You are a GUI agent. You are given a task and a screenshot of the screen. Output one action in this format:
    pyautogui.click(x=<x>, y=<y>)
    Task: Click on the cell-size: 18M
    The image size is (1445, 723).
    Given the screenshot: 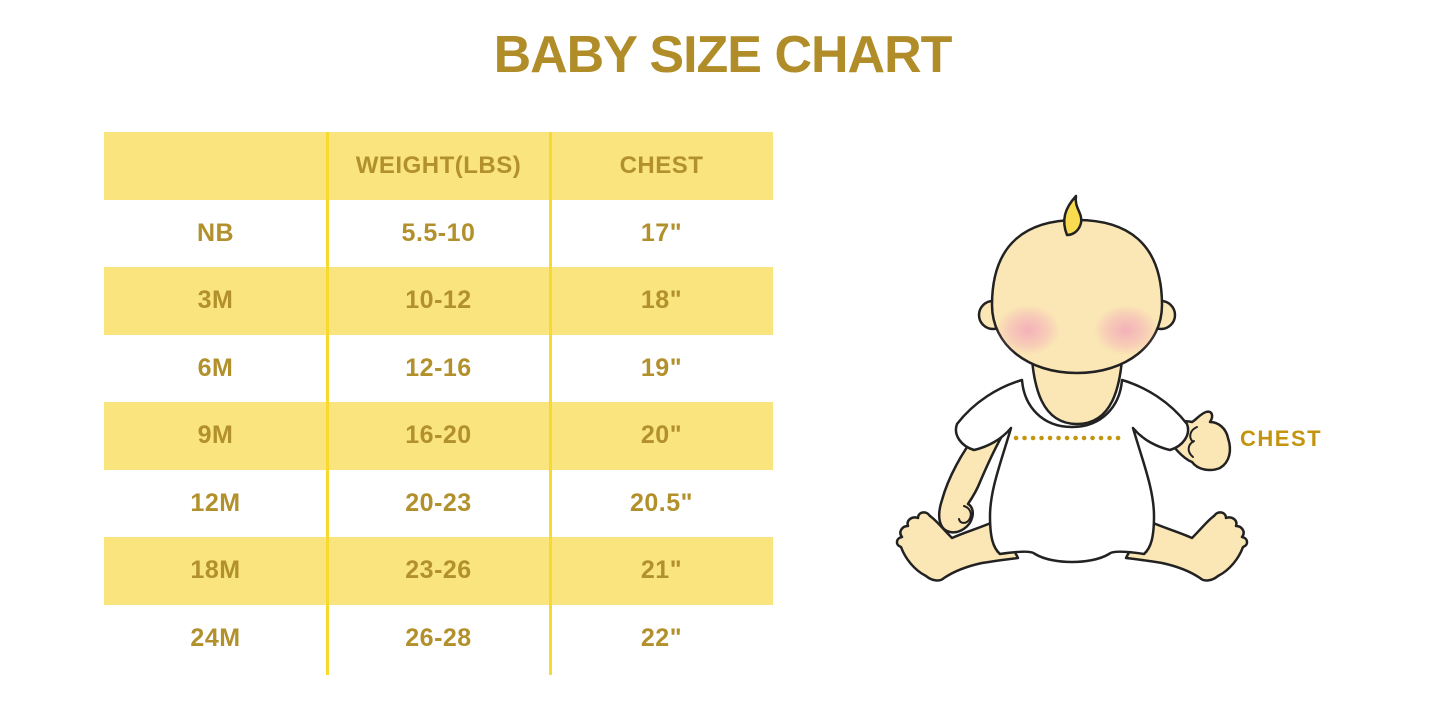 What is the action you would take?
    pyautogui.click(x=215, y=570)
    